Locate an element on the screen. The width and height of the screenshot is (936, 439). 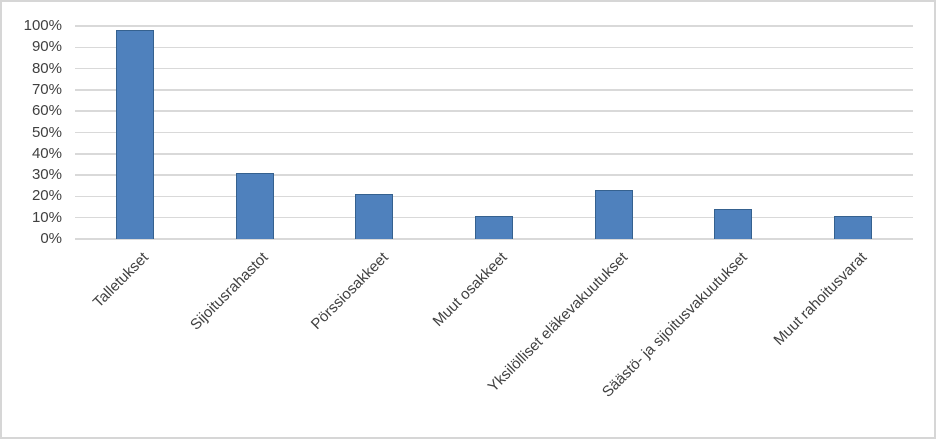
y-tick-label: 70% is located at coordinates (46, 89).